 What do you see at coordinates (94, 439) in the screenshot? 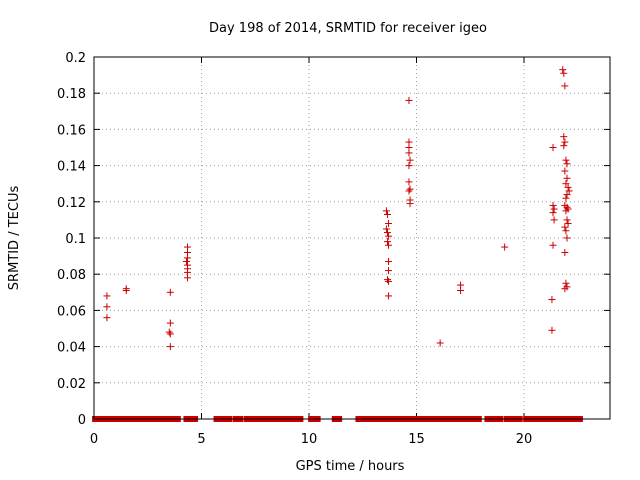
I see `x-tick-label: 0` at bounding box center [94, 439].